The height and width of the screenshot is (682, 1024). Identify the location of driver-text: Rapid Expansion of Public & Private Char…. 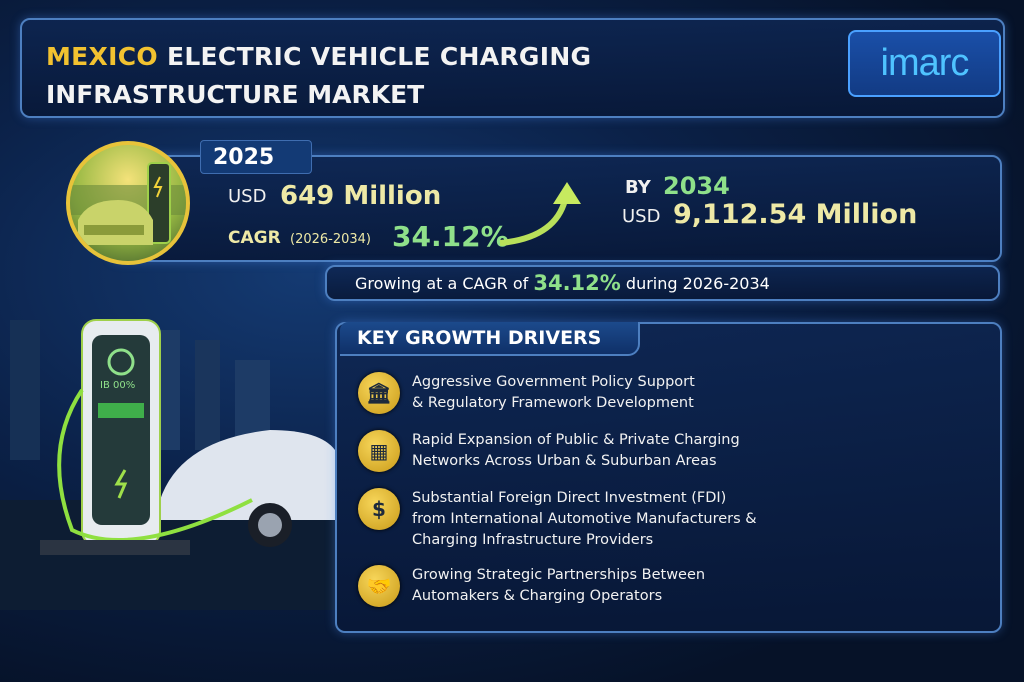
(576, 440).